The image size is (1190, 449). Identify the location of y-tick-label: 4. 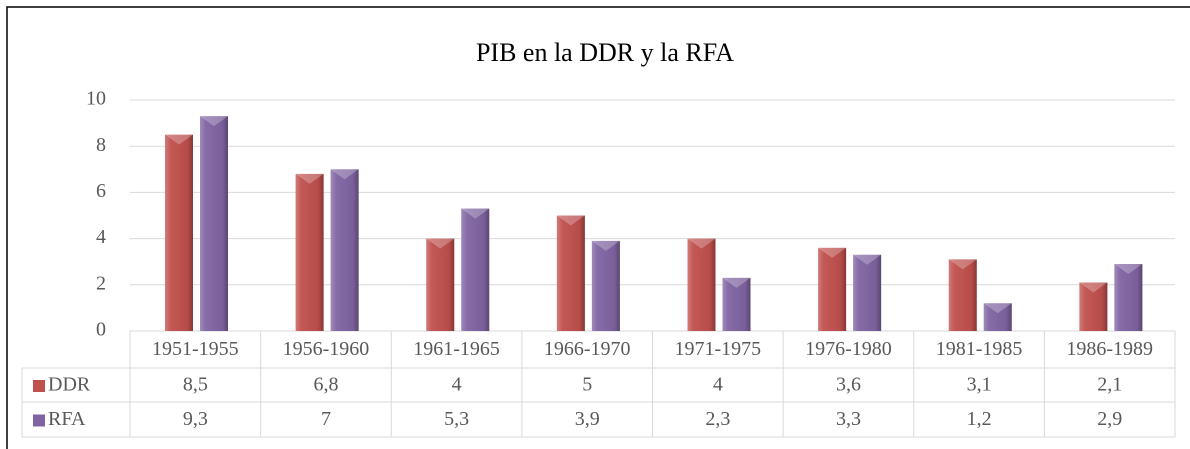
(101, 237).